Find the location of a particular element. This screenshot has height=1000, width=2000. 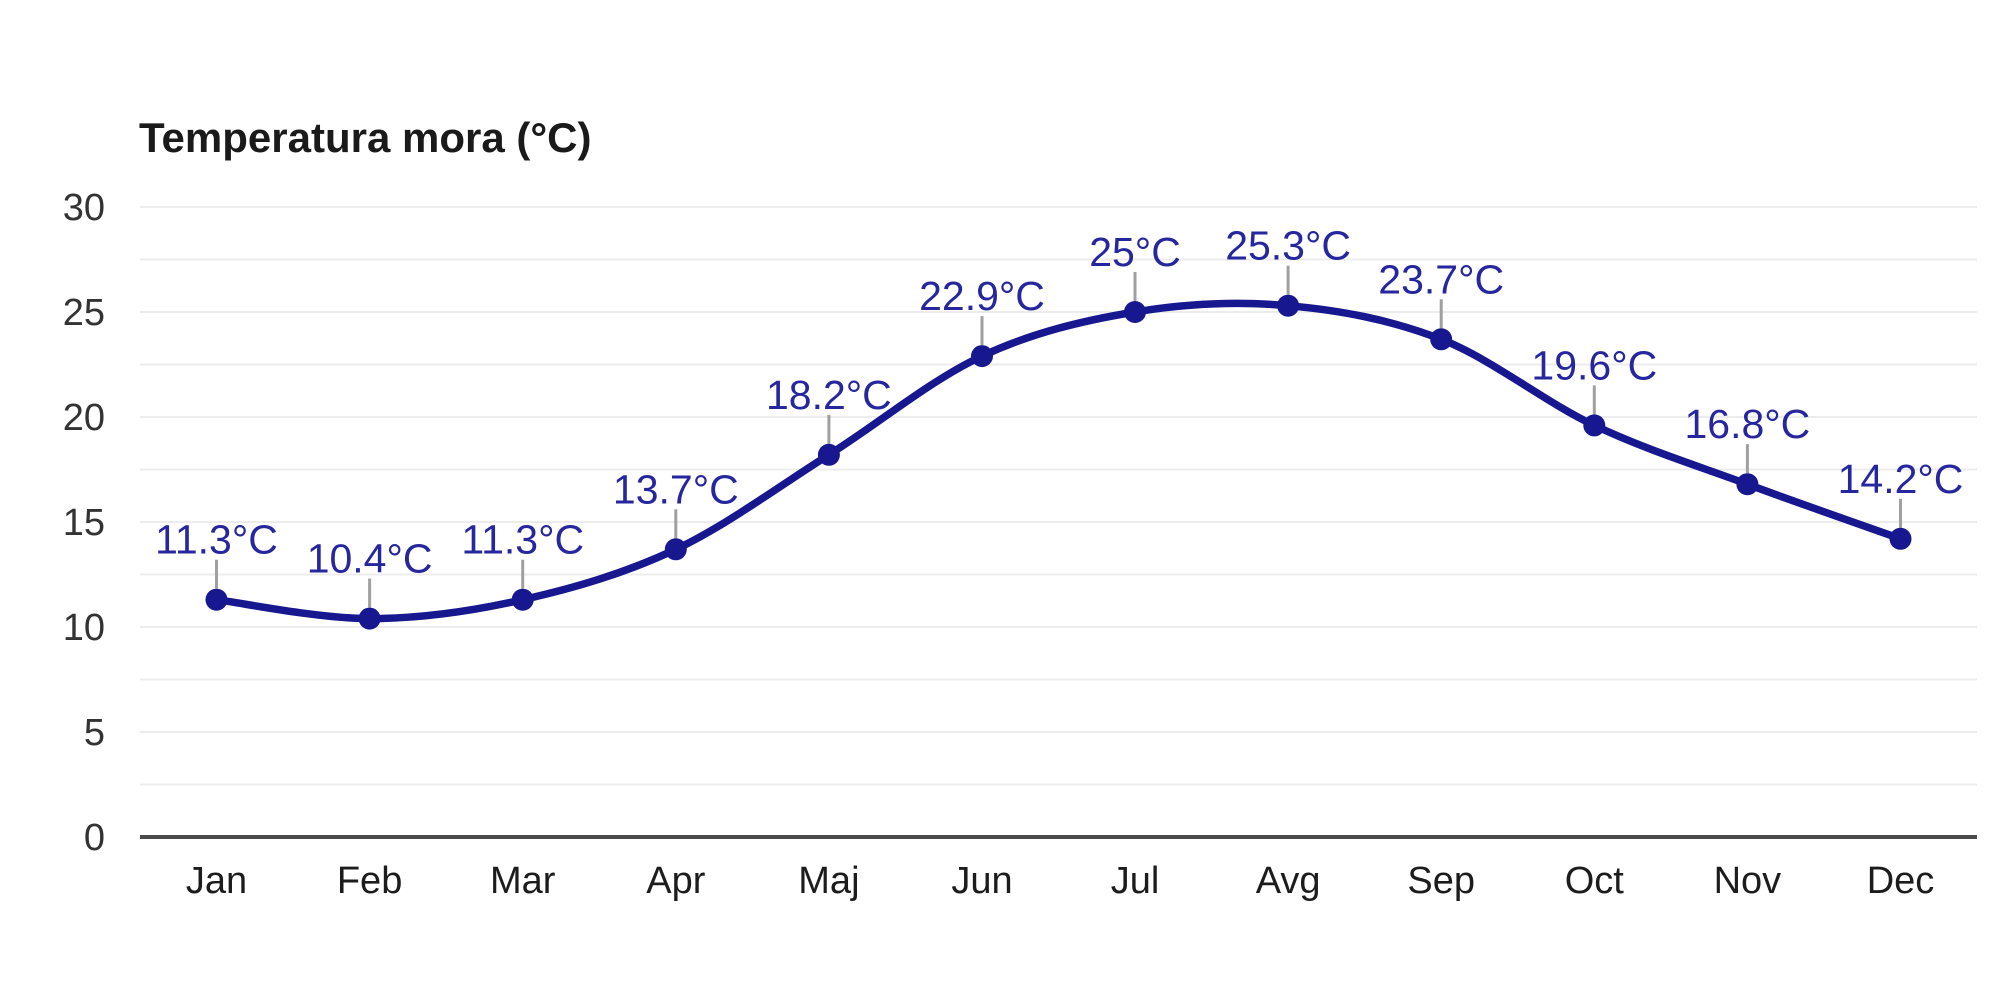

x-axis-label: Maj is located at coordinates (828, 881).